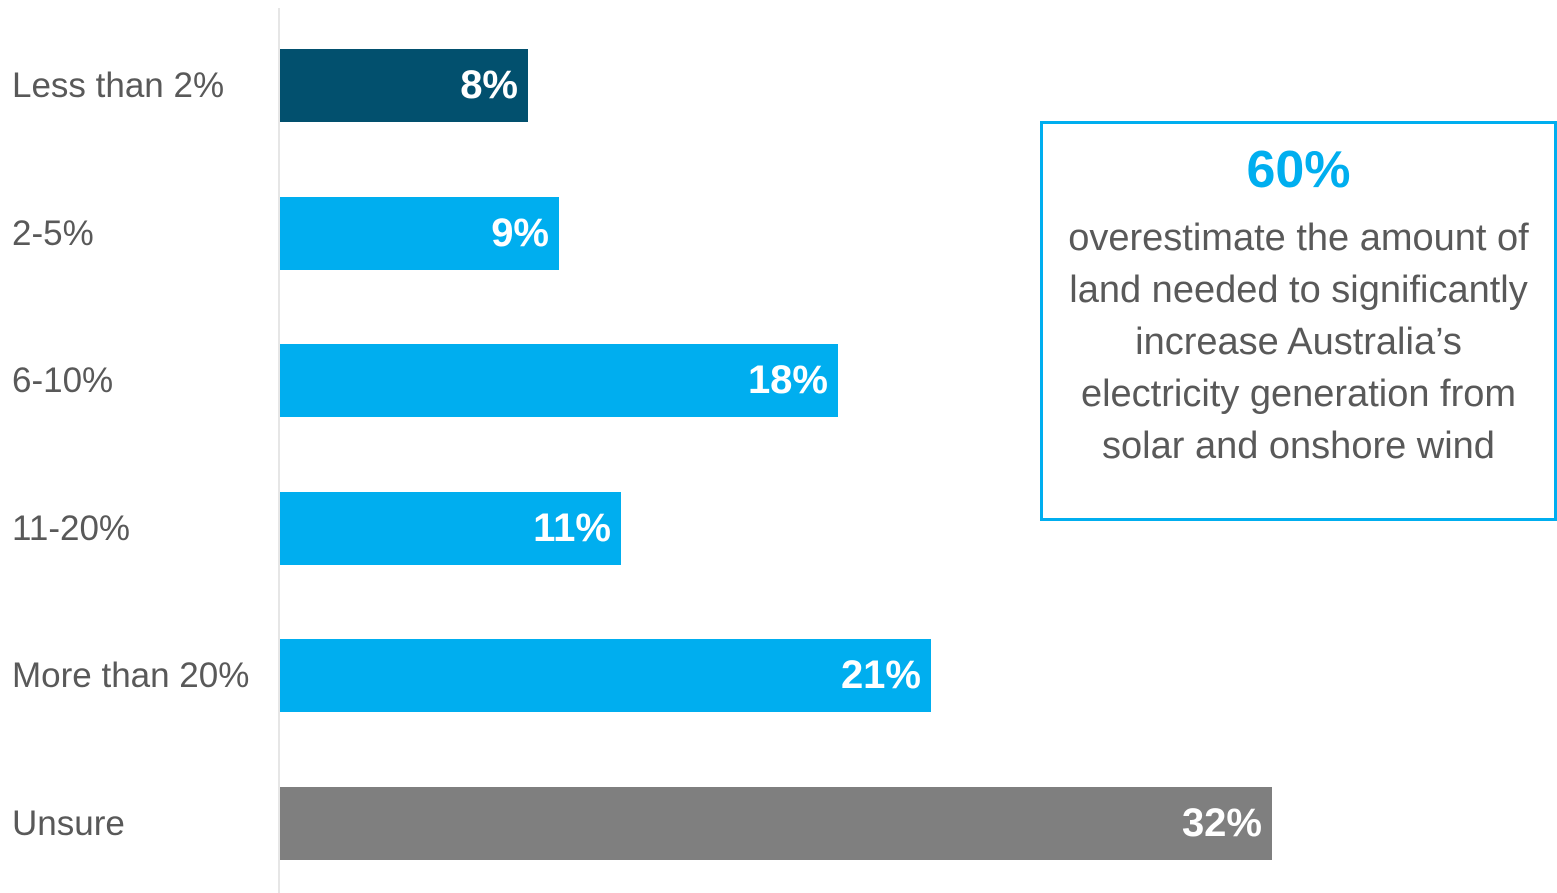  I want to click on bar-value-label: 8%, so click(489, 85).